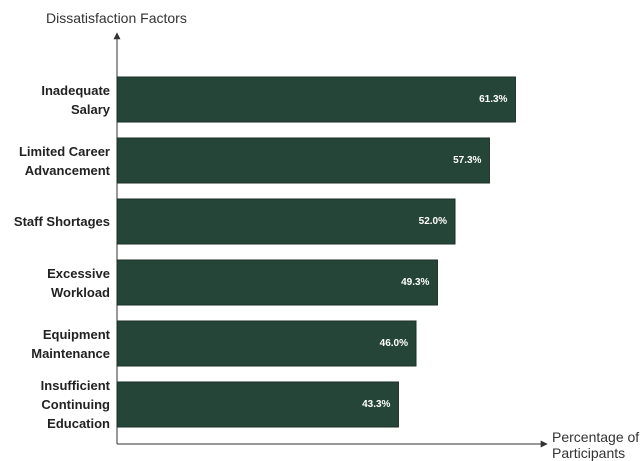 This screenshot has width=640, height=461. I want to click on value-label: 57.3%, so click(467, 160).